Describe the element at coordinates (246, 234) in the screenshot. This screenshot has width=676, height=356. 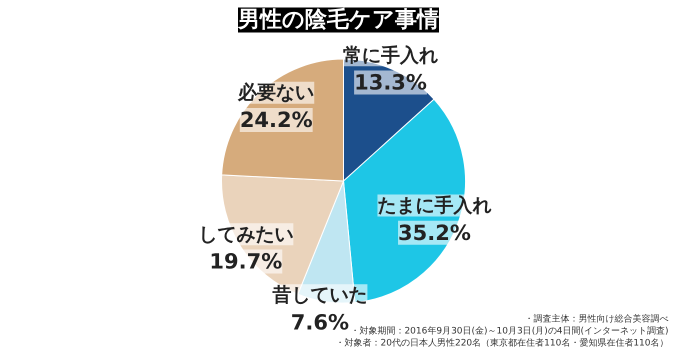
I see `slice-label: してみたい` at that location.